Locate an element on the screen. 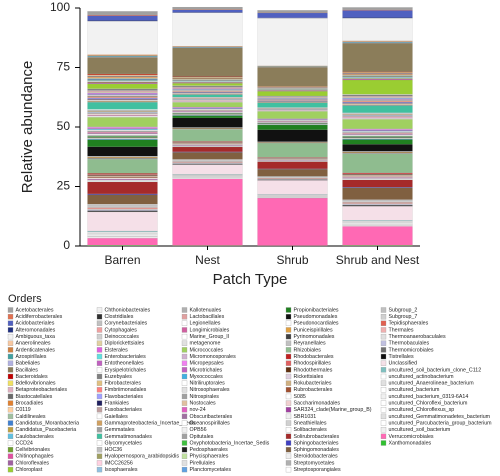 The image size is (500, 476). legend-label: Legionellales is located at coordinates (205, 324).